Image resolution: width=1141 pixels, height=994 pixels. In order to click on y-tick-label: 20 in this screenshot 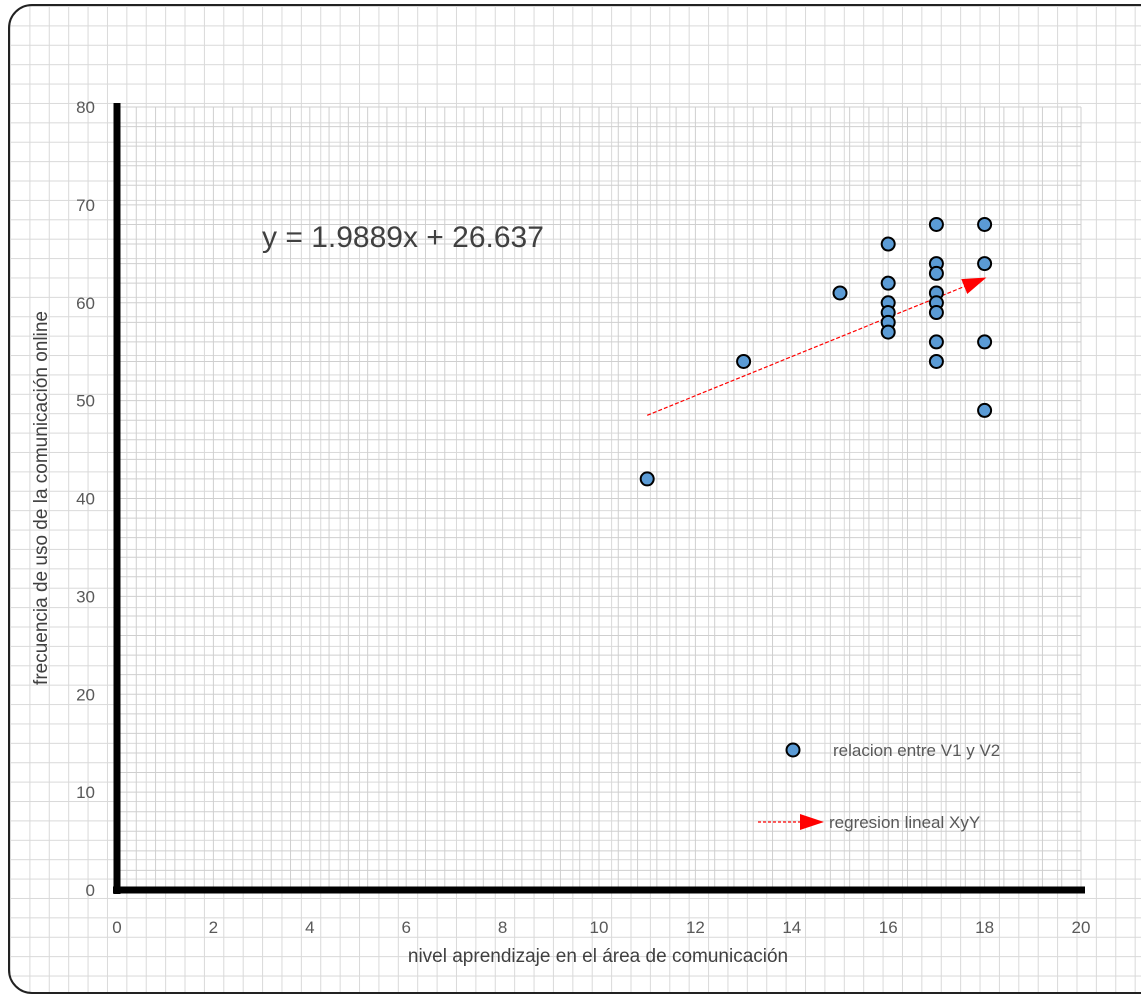, I will do `click(85, 694)`.